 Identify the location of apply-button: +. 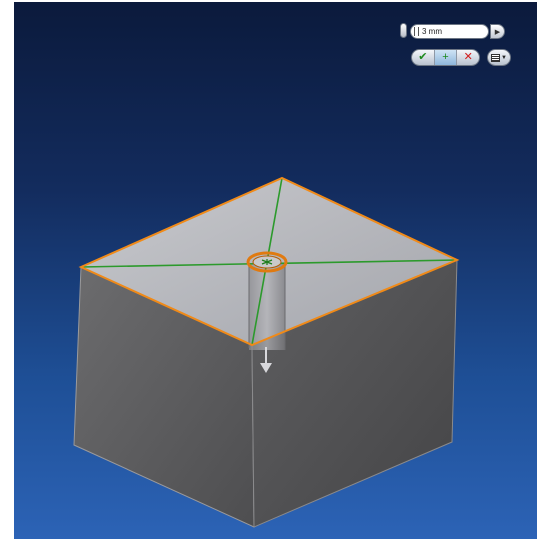
(445, 57).